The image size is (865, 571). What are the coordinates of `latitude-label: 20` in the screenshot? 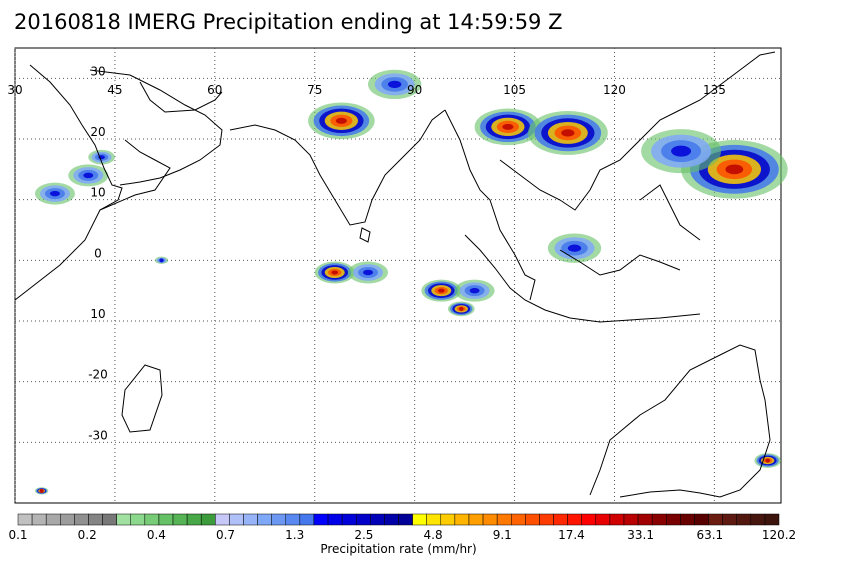 It's located at (97, 132).